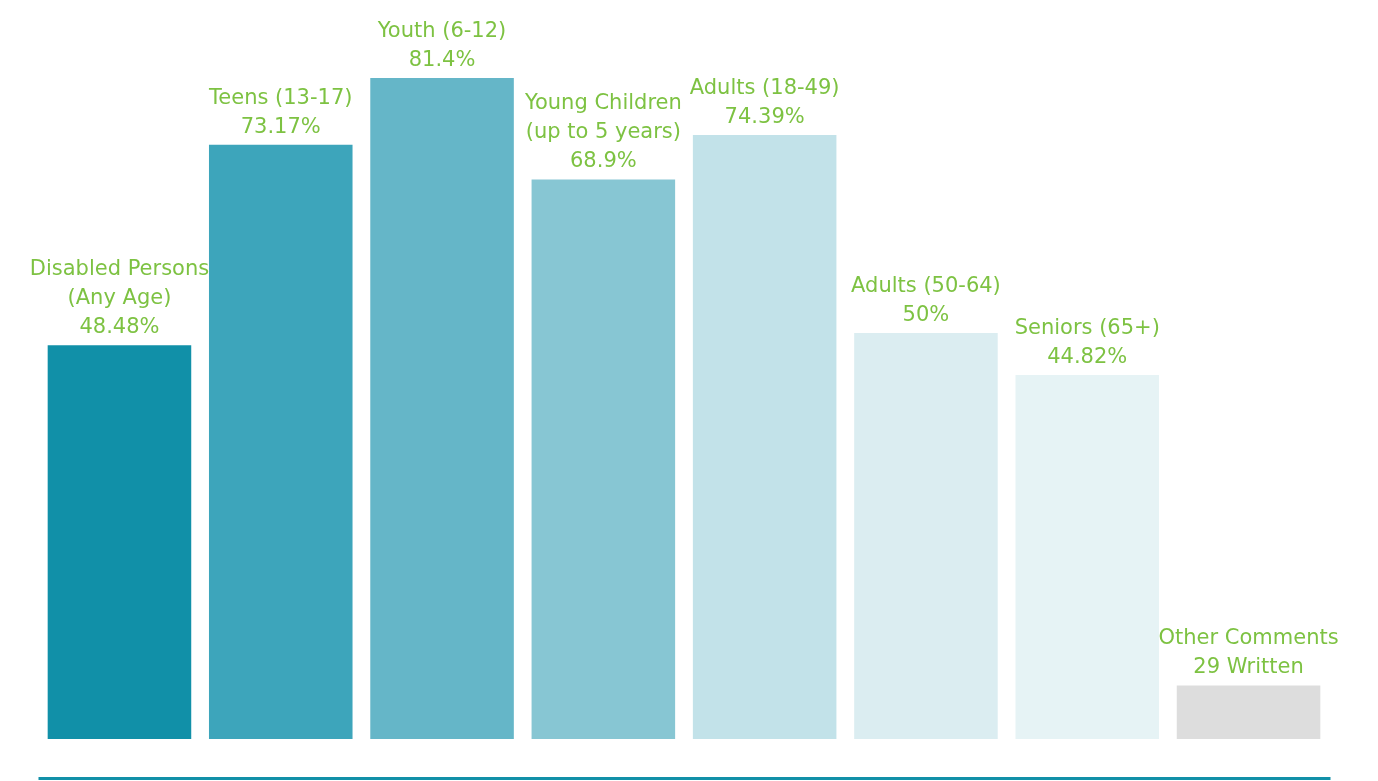 This screenshot has width=1378, height=781. What do you see at coordinates (926, 284) in the screenshot?
I see `x-tick-label: Adults (50-64)` at bounding box center [926, 284].